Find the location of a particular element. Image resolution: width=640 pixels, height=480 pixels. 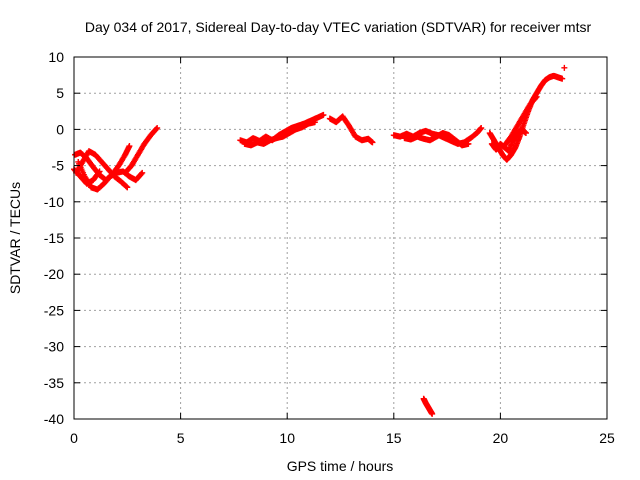

y-tick-label: -10 is located at coordinates (54, 202).